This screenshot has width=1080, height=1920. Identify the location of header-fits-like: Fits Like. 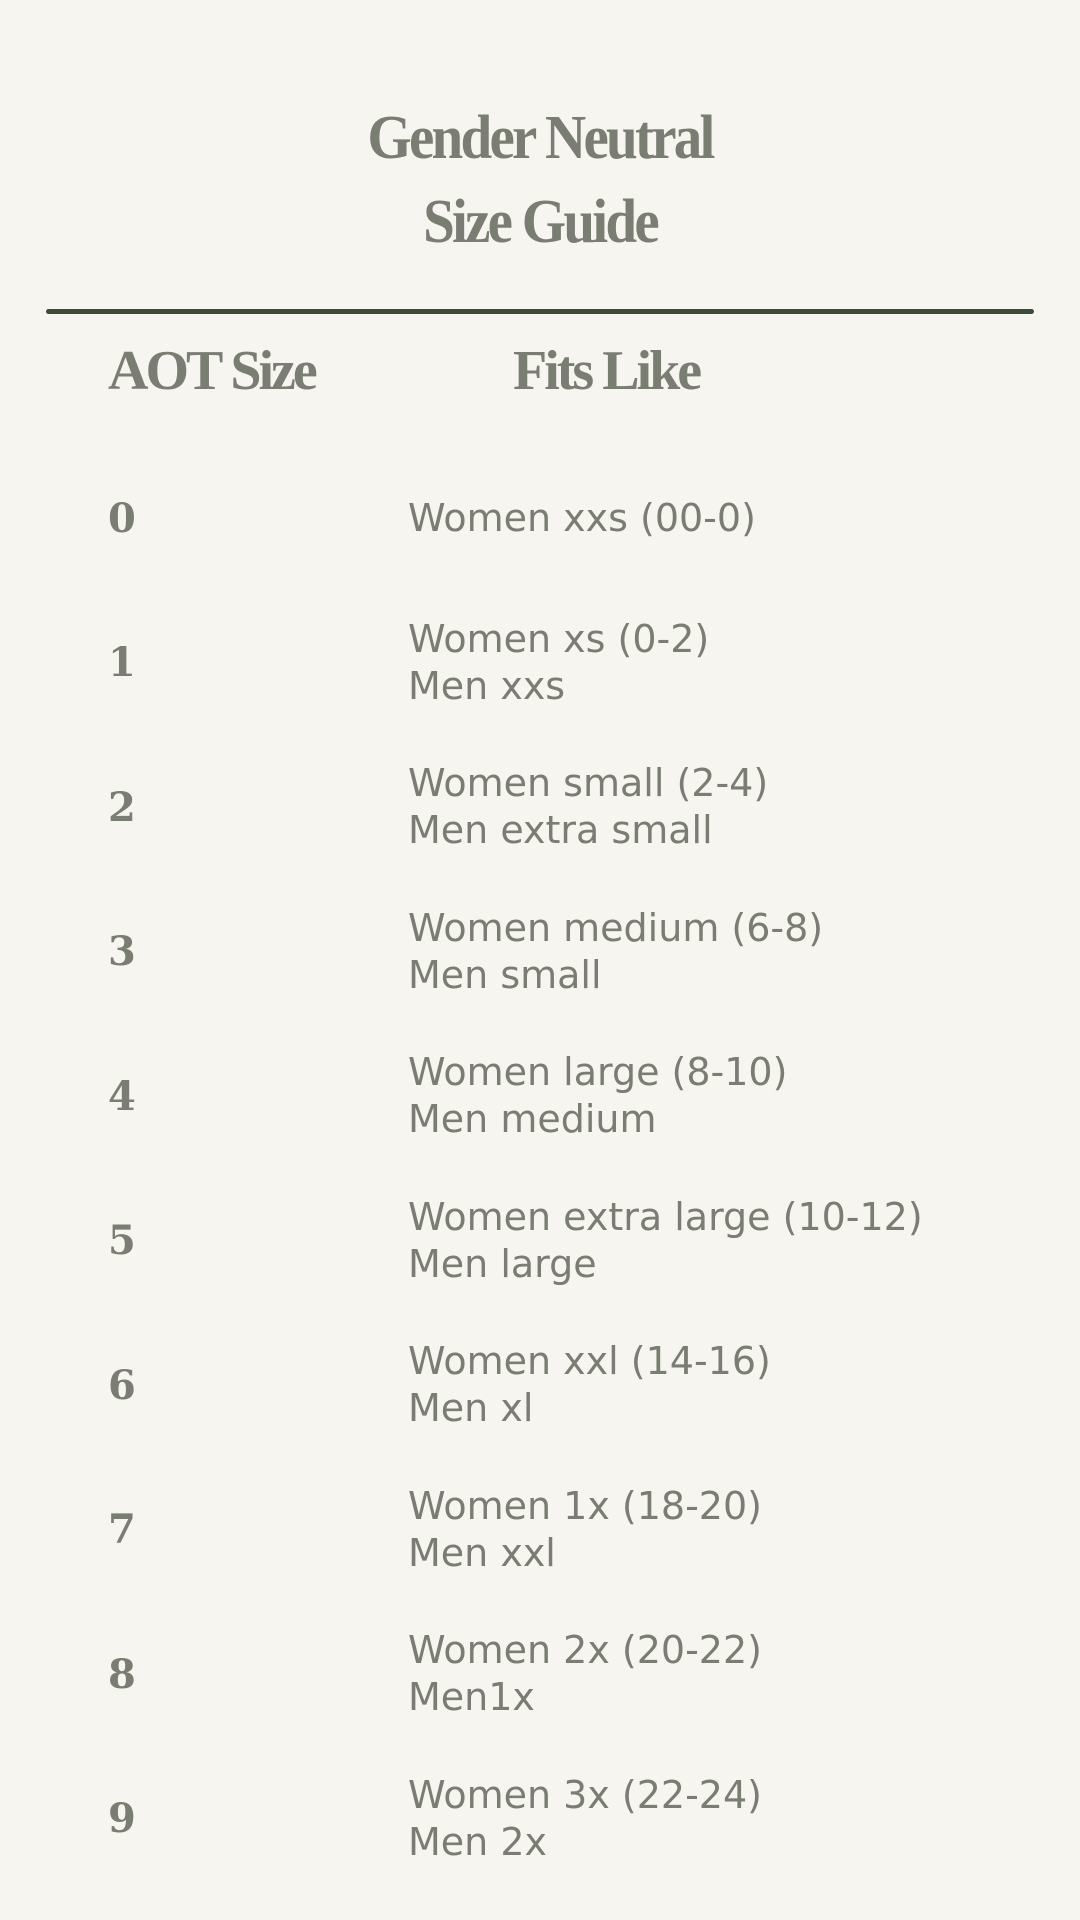
(607, 371).